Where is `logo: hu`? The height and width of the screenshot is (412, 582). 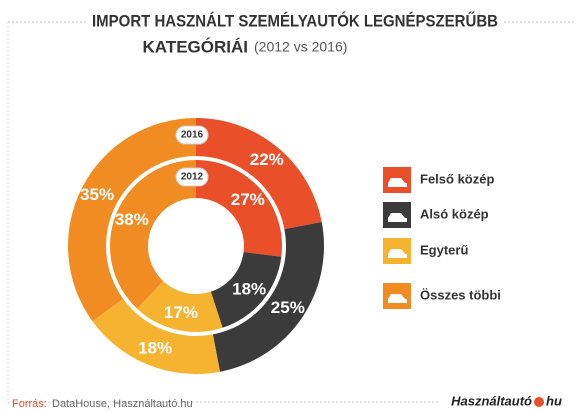 logo: hu is located at coordinates (554, 400).